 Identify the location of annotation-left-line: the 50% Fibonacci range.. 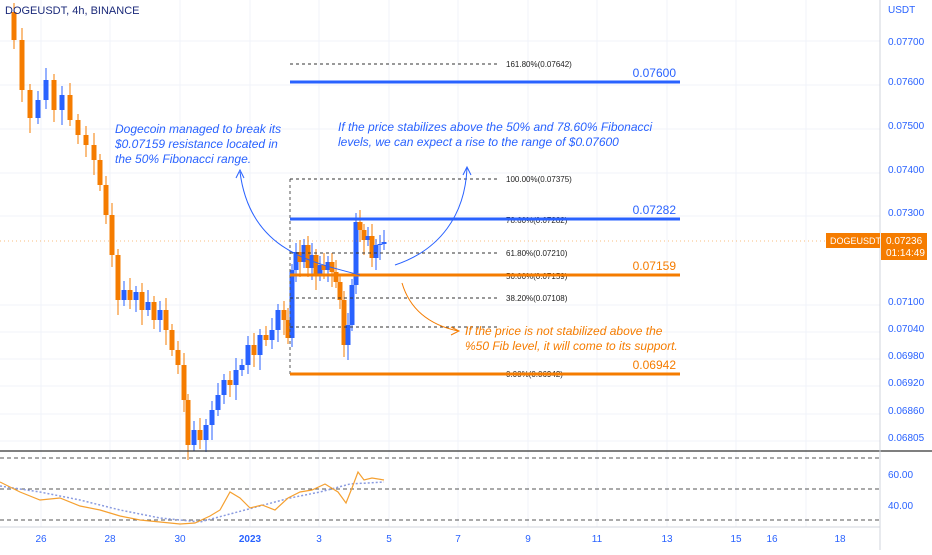
(183, 159).